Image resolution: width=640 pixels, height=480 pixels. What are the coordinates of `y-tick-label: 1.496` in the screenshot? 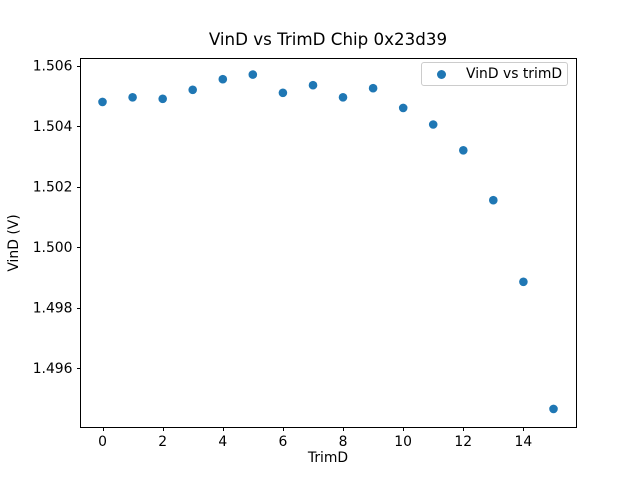 It's located at (53, 369).